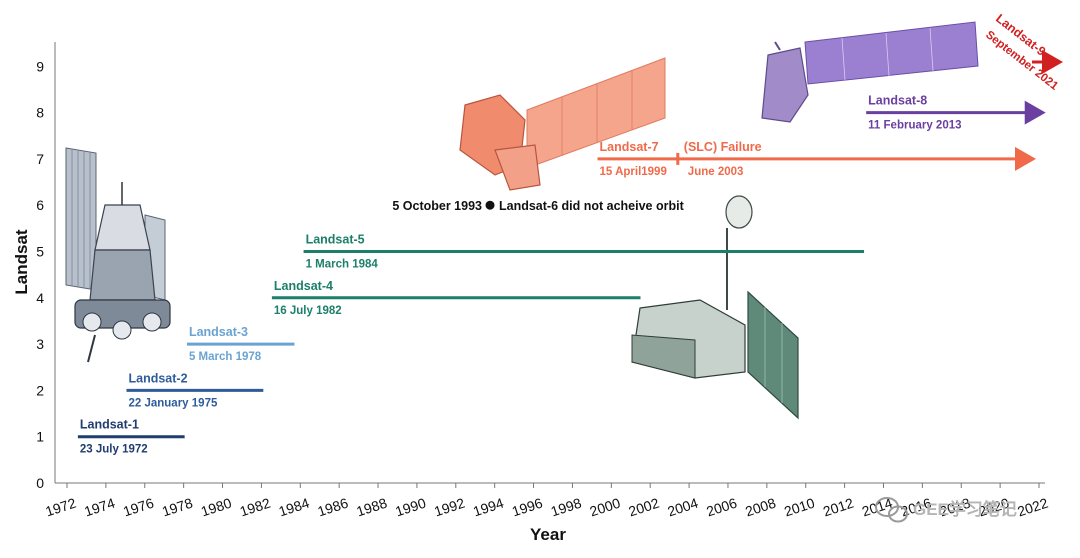 The width and height of the screenshot is (1080, 558). Describe the element at coordinates (40, 113) in the screenshot. I see `y-tick-label: 8` at that location.